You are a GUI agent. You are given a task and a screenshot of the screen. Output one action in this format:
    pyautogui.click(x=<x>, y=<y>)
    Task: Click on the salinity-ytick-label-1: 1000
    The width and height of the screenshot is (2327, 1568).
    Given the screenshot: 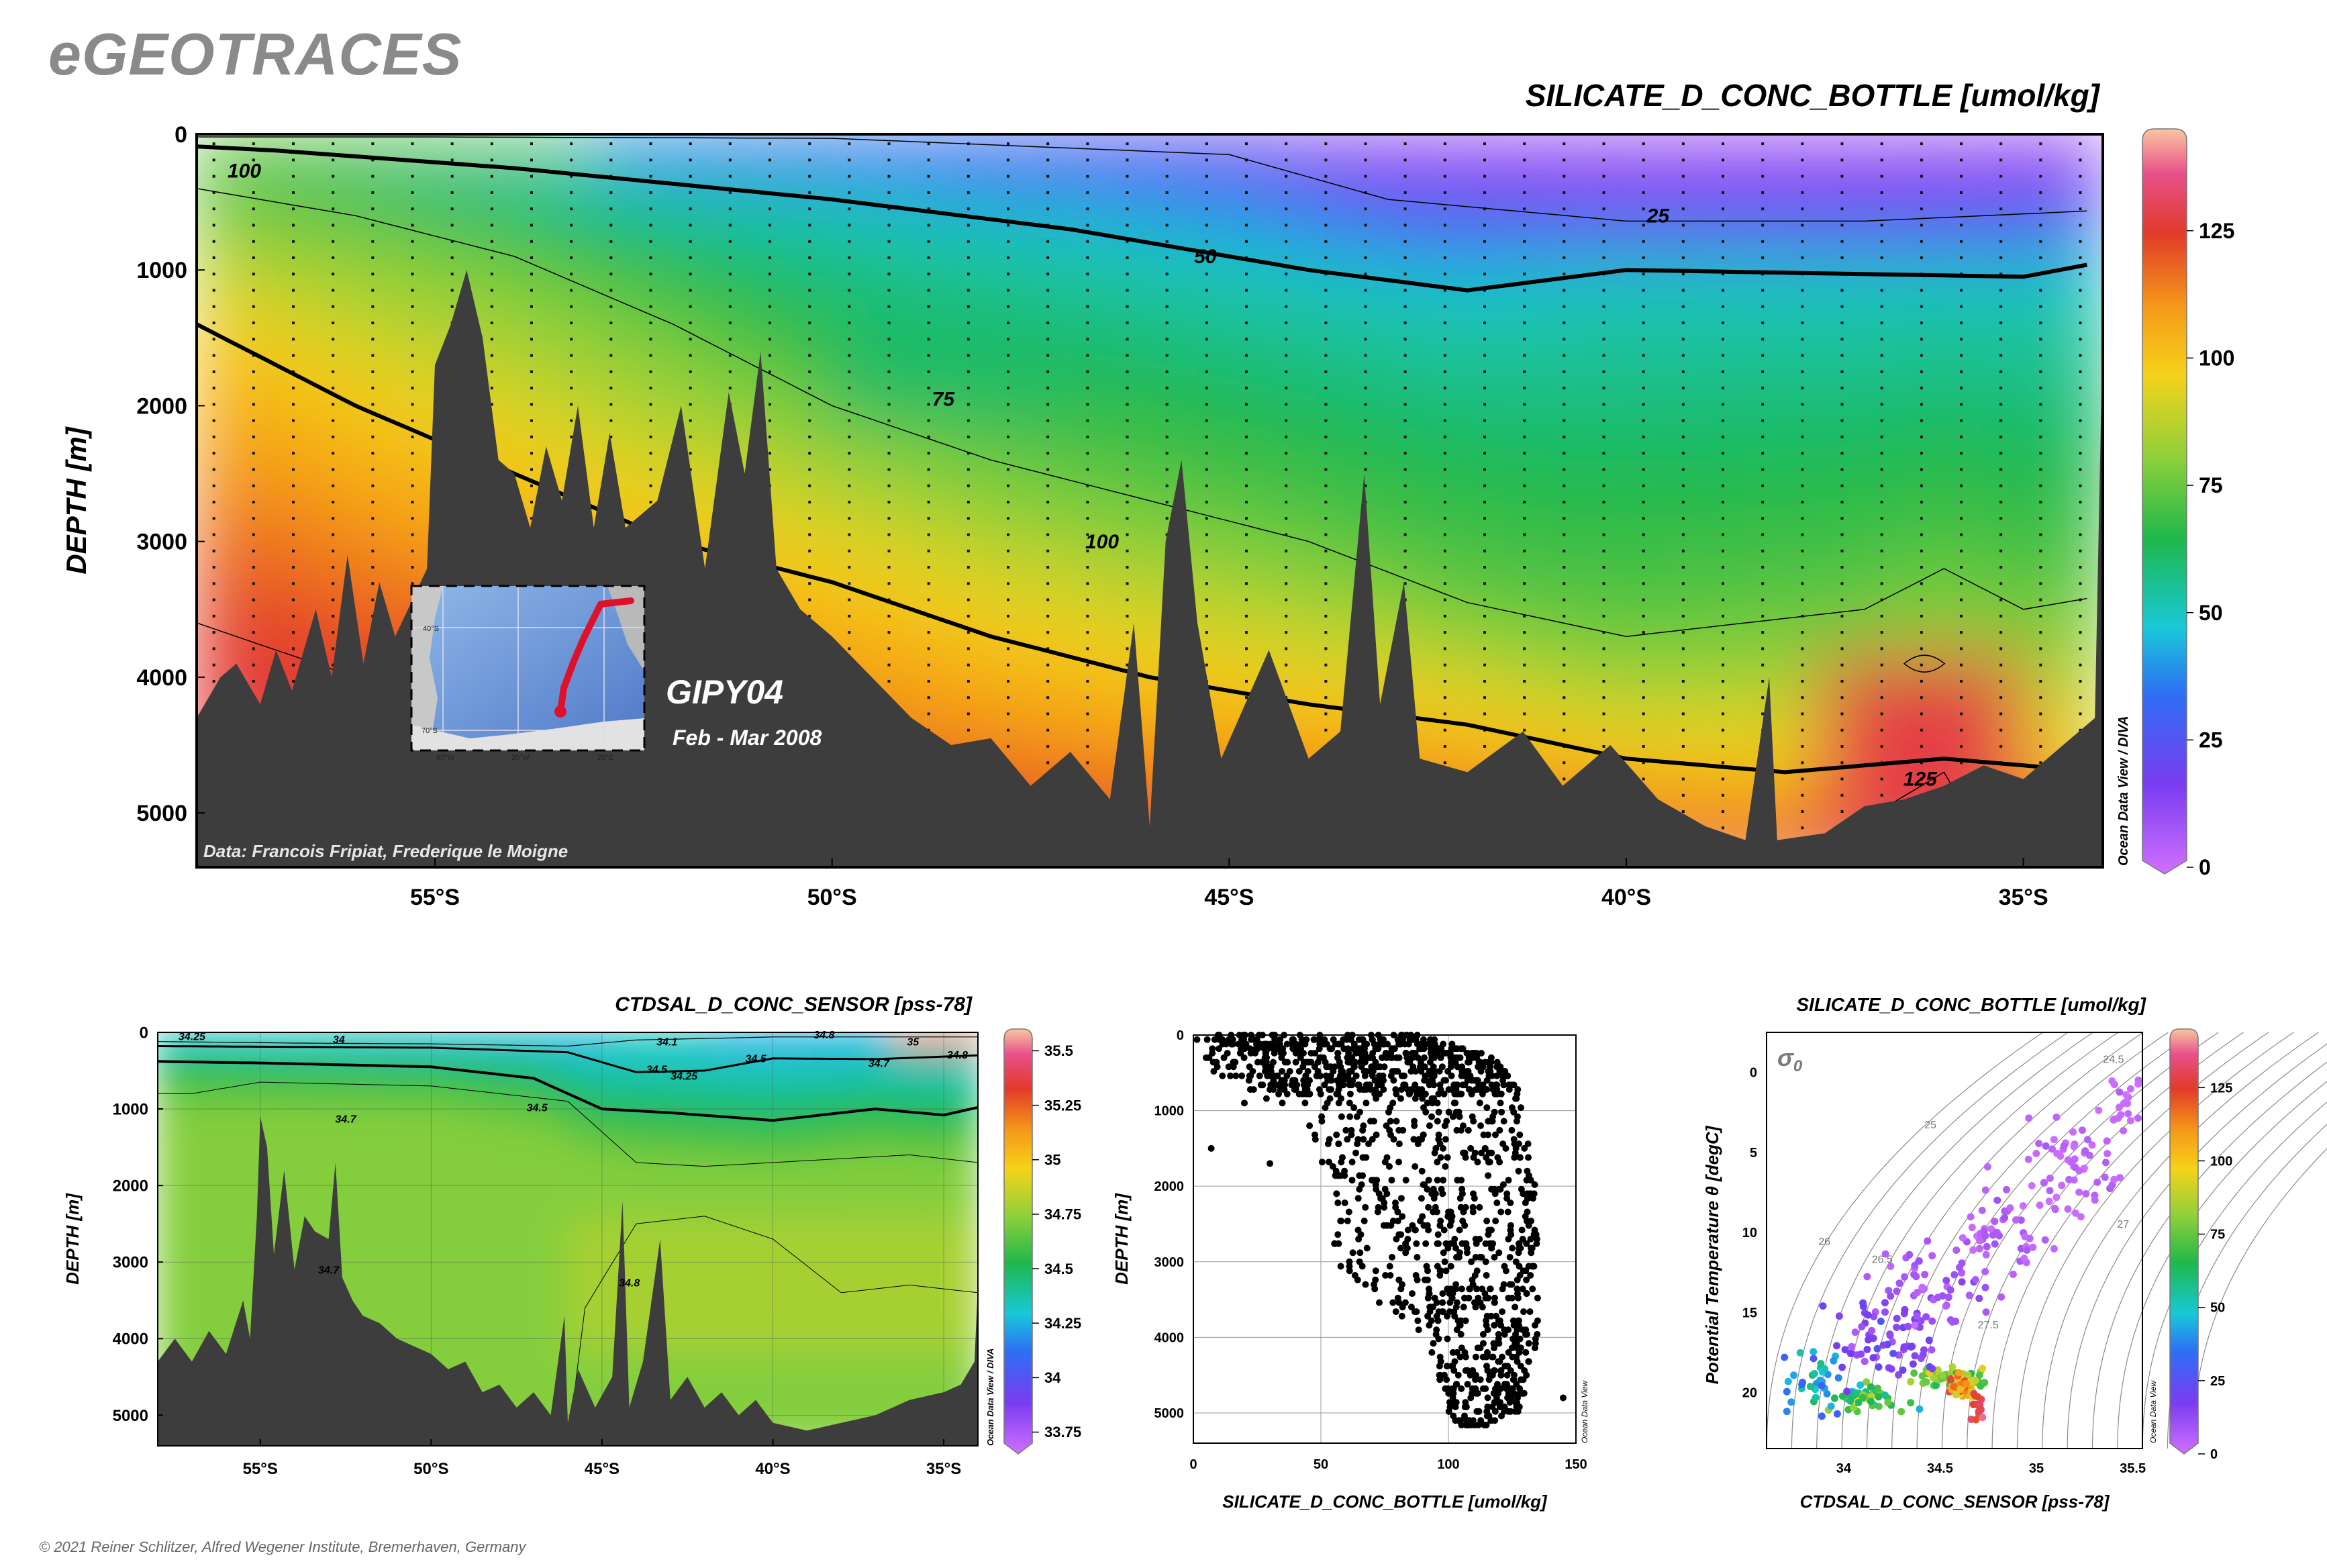 What is the action you would take?
    pyautogui.click(x=130, y=1109)
    